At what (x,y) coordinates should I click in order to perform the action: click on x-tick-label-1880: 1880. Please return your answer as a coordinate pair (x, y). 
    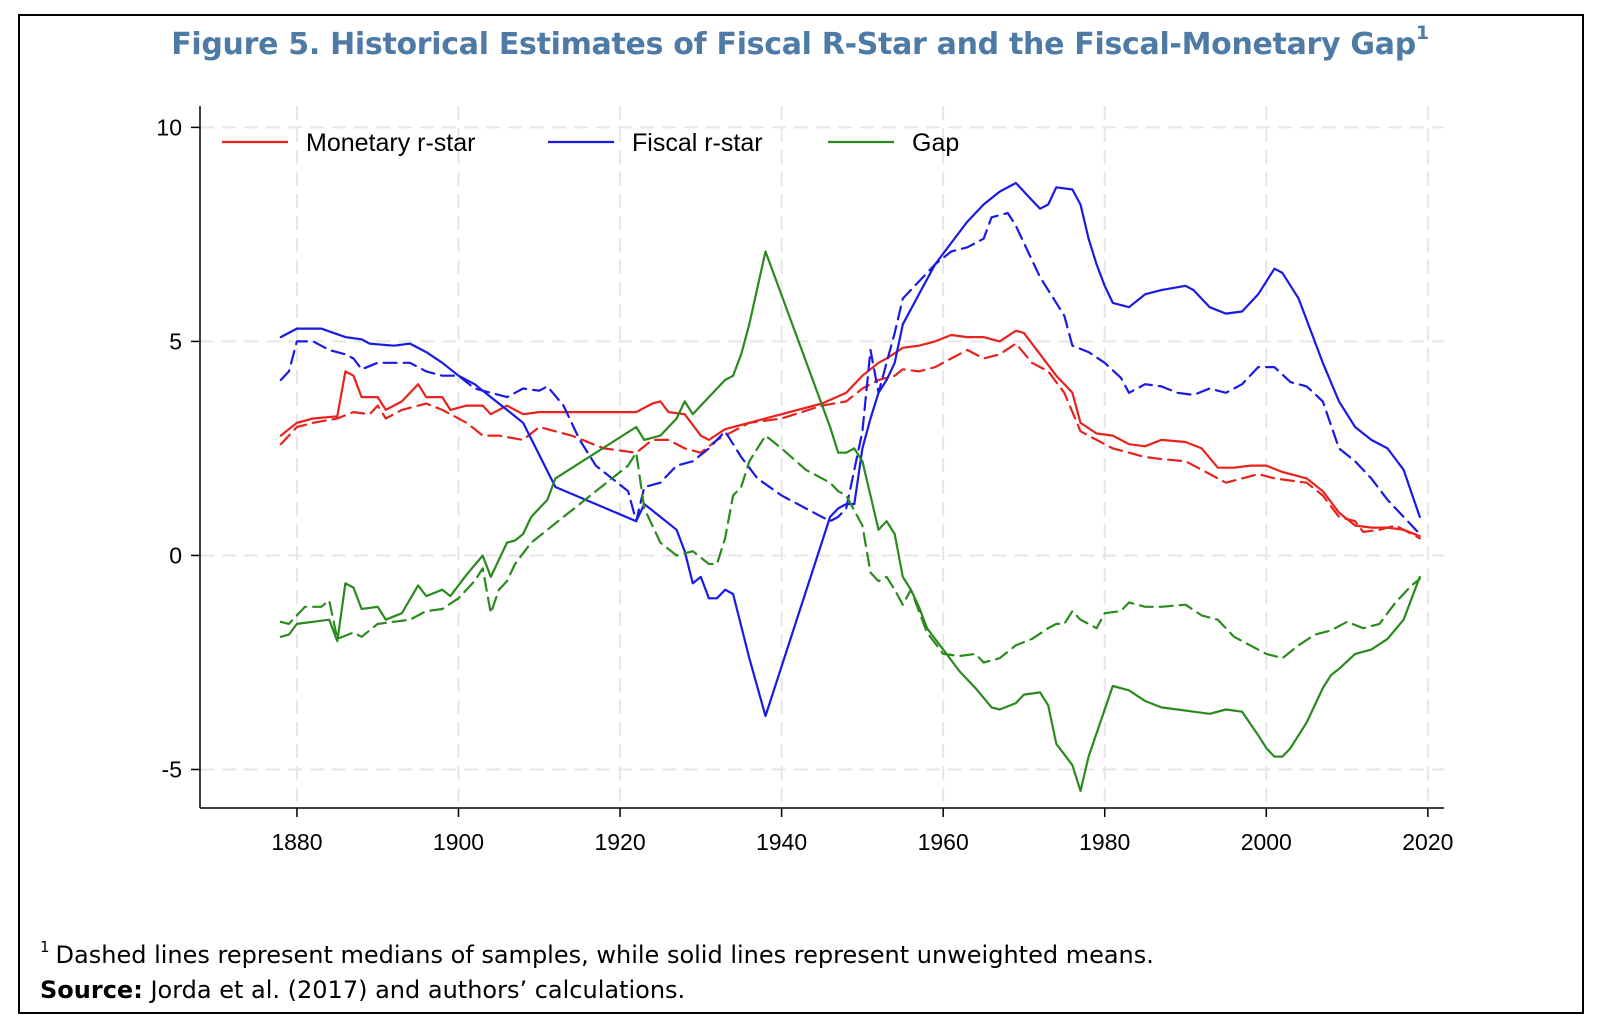
    Looking at the image, I should click on (296, 842).